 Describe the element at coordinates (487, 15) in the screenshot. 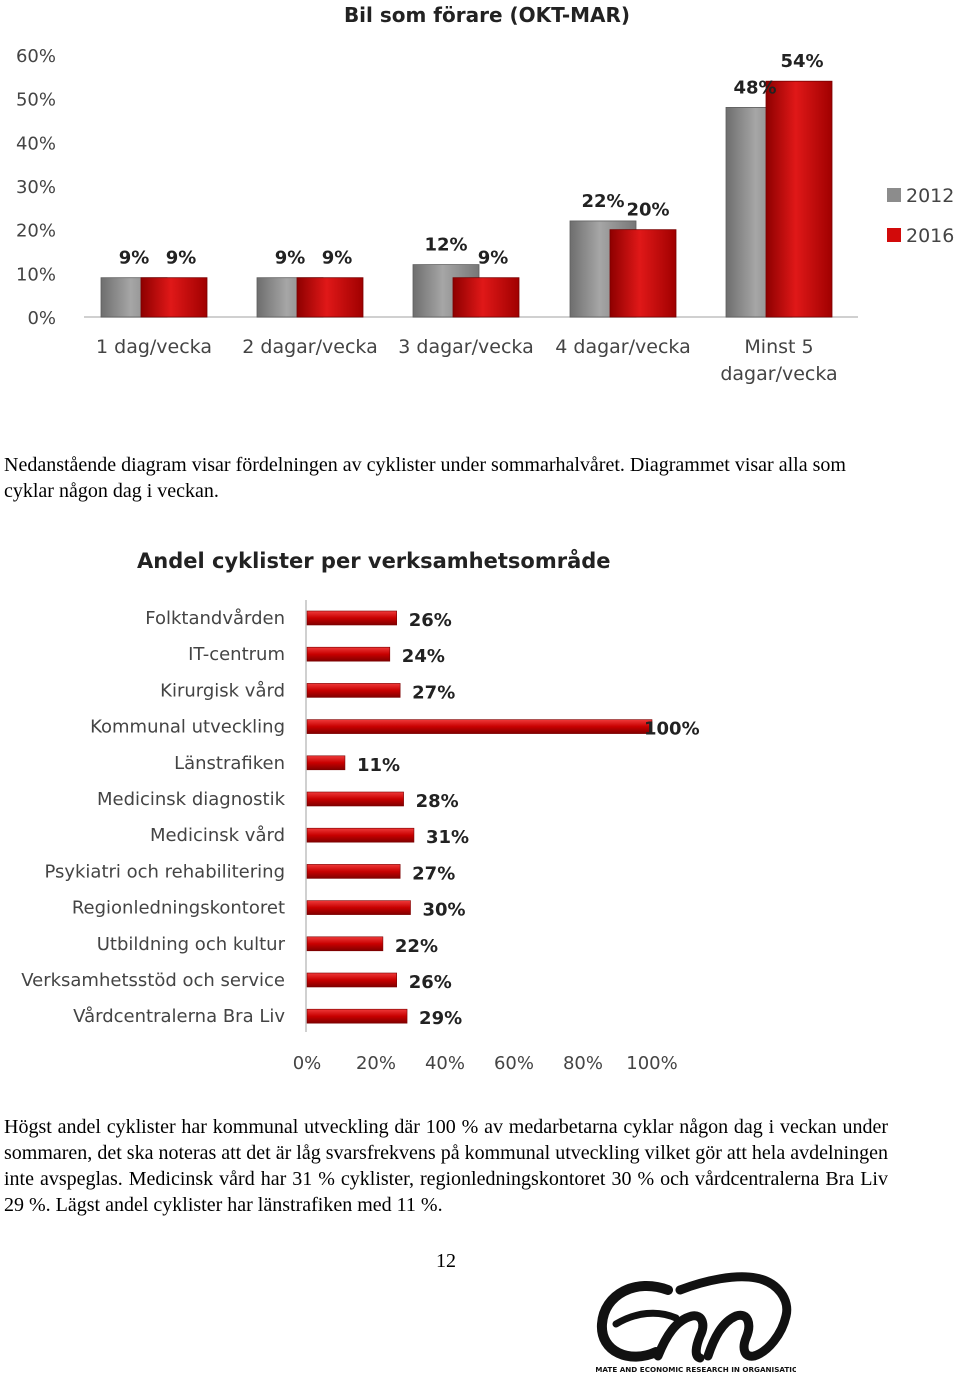

I see `chart1-title: Bil som förare (OKT-MAR)` at that location.